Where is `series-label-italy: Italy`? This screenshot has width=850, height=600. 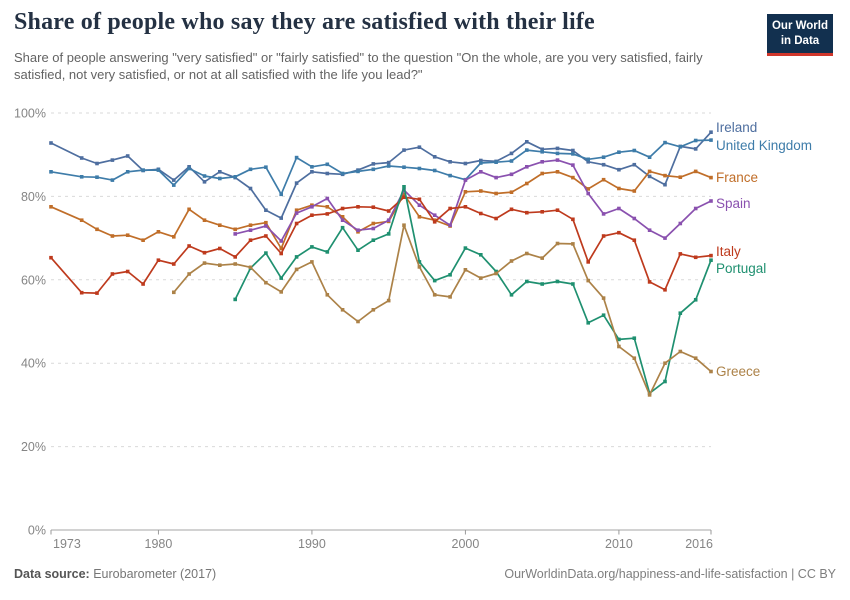 series-label-italy: Italy is located at coordinates (728, 251).